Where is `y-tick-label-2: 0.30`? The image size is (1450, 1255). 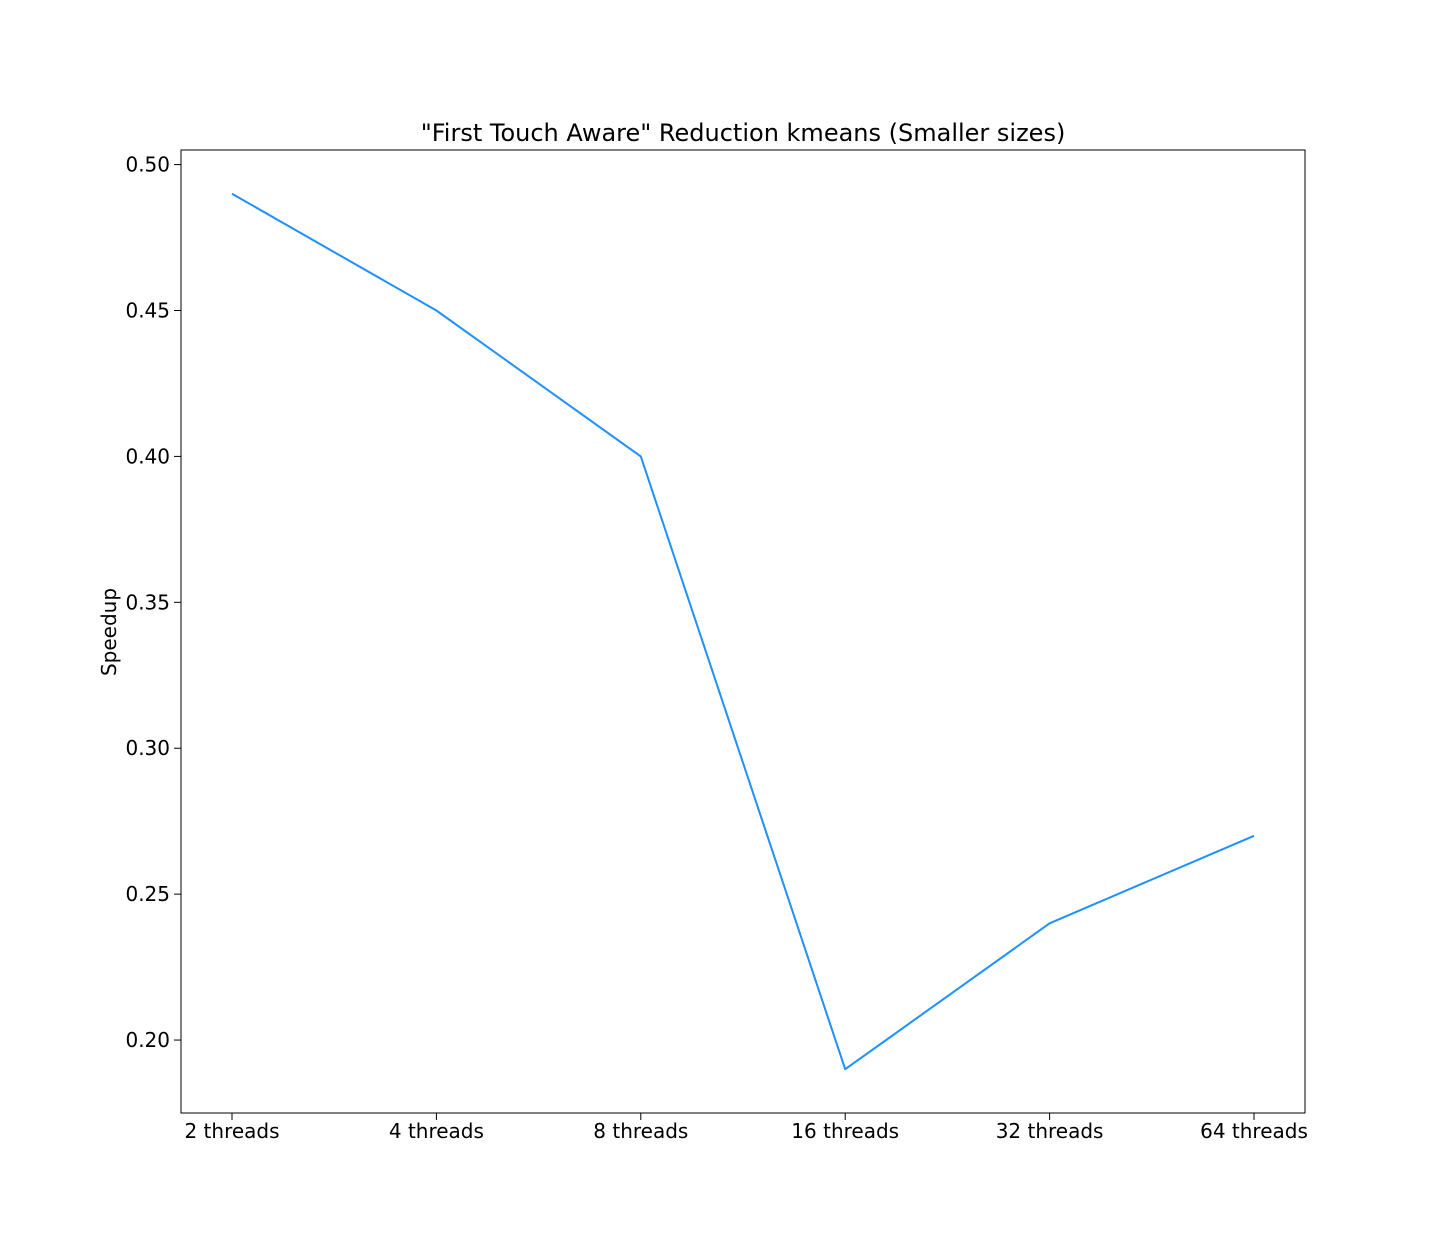
y-tick-label-2: 0.30 is located at coordinates (147, 748).